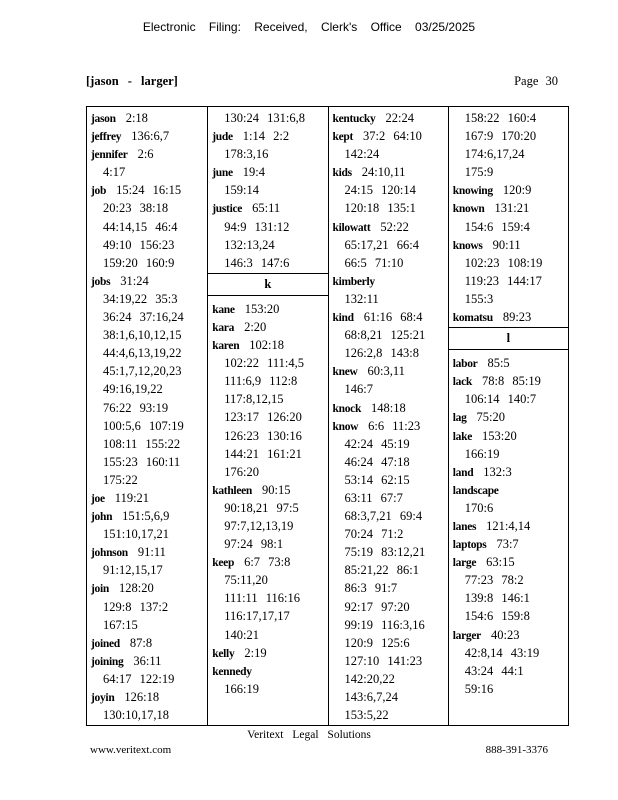  What do you see at coordinates (388, 462) in the screenshot?
I see `index-entry-continuation: 46:24 47:18` at bounding box center [388, 462].